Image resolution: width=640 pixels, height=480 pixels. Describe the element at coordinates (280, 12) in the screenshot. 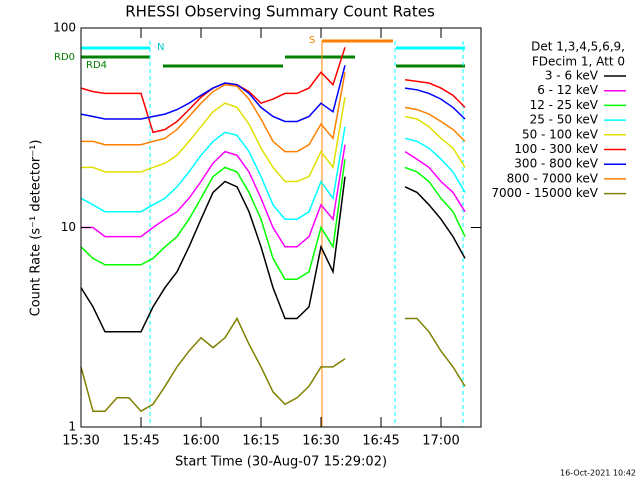

I see `chart-title: RHESSI Observing Summary Count Rates` at that location.